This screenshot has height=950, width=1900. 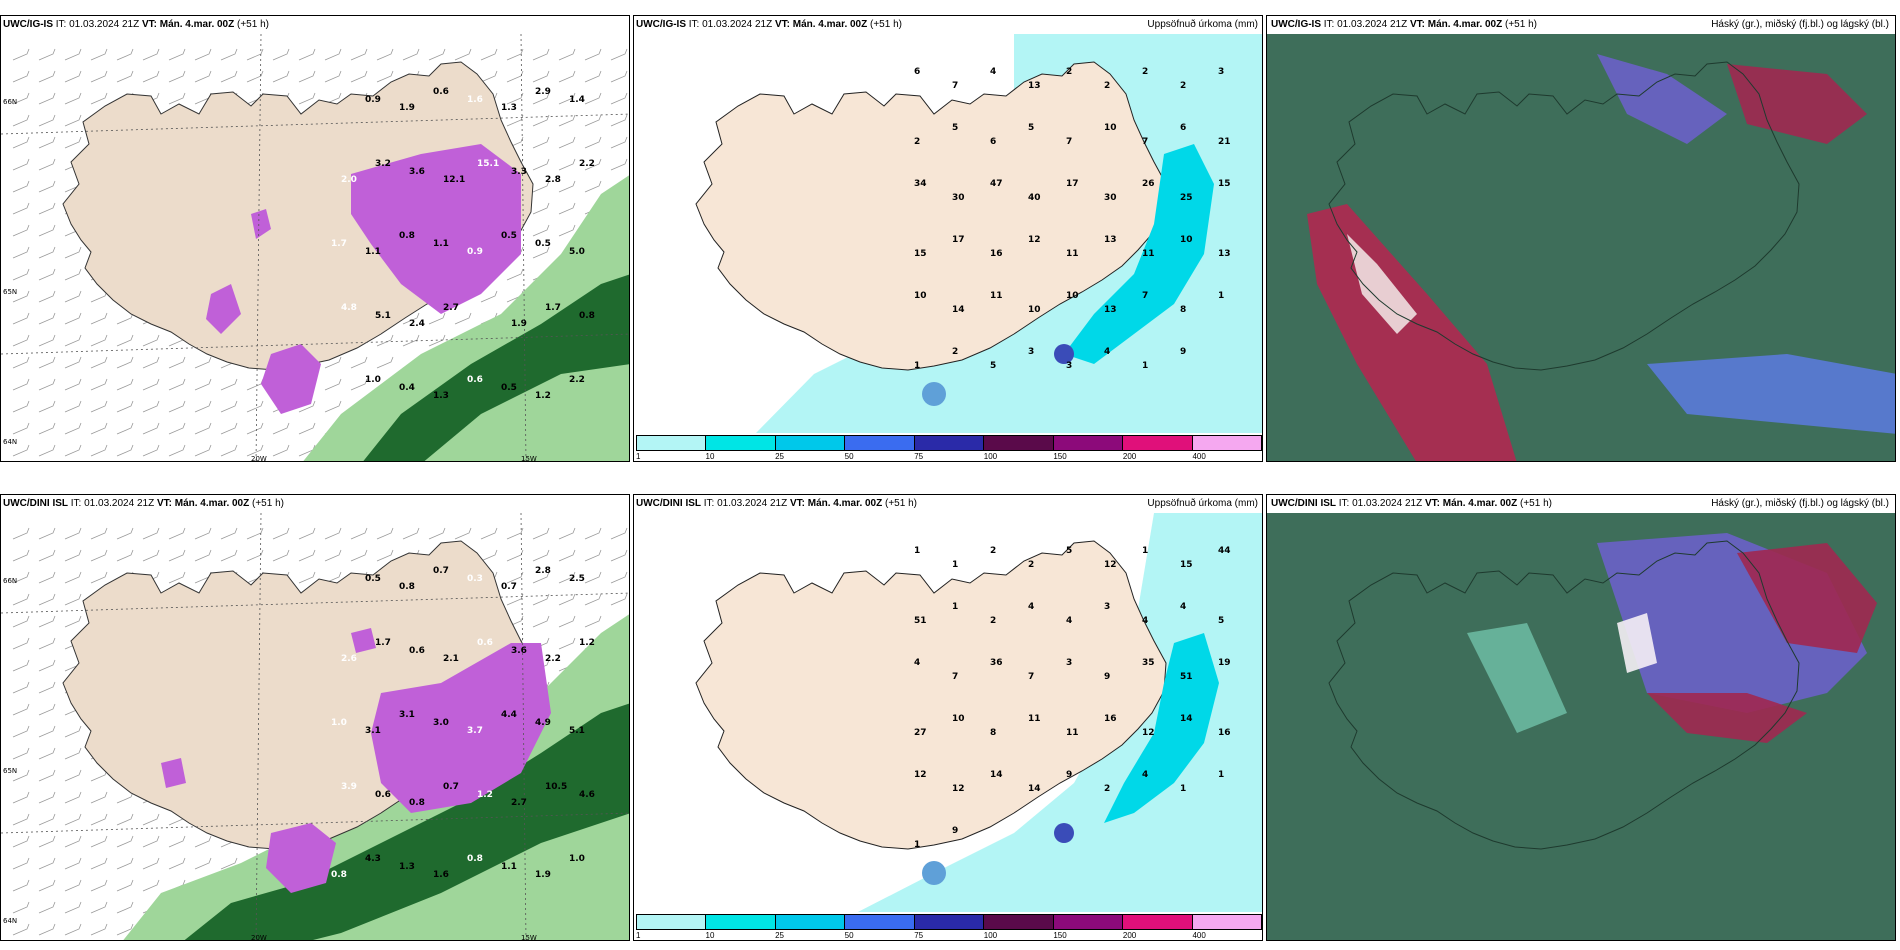 I want to click on accum-value-label: 11, so click(x=1072, y=254).